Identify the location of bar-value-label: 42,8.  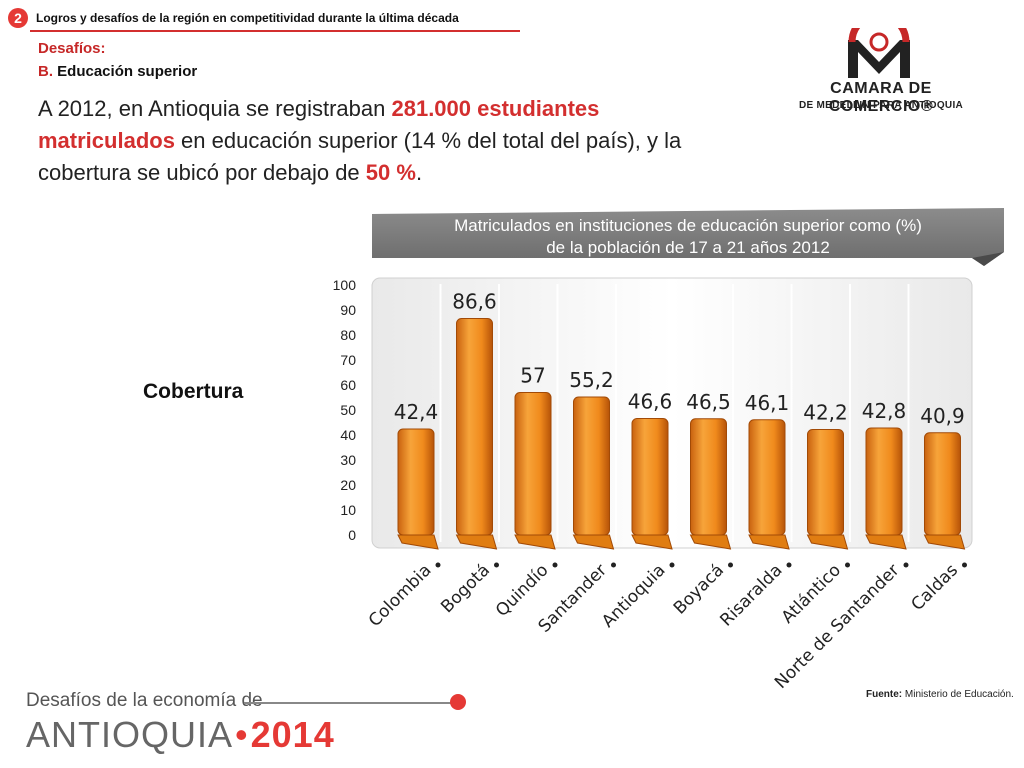
(884, 411).